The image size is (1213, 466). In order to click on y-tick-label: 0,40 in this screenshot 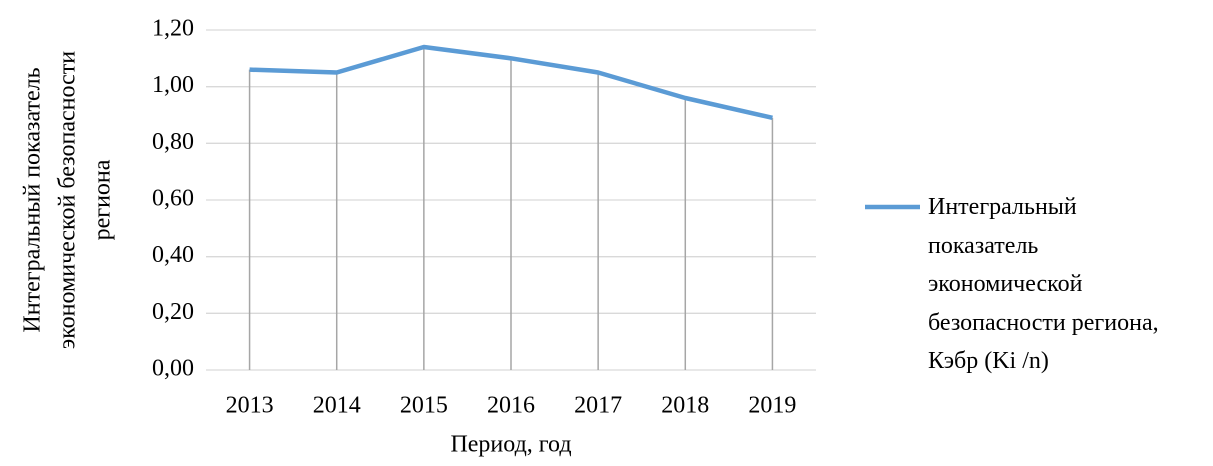, I will do `click(173, 255)`.